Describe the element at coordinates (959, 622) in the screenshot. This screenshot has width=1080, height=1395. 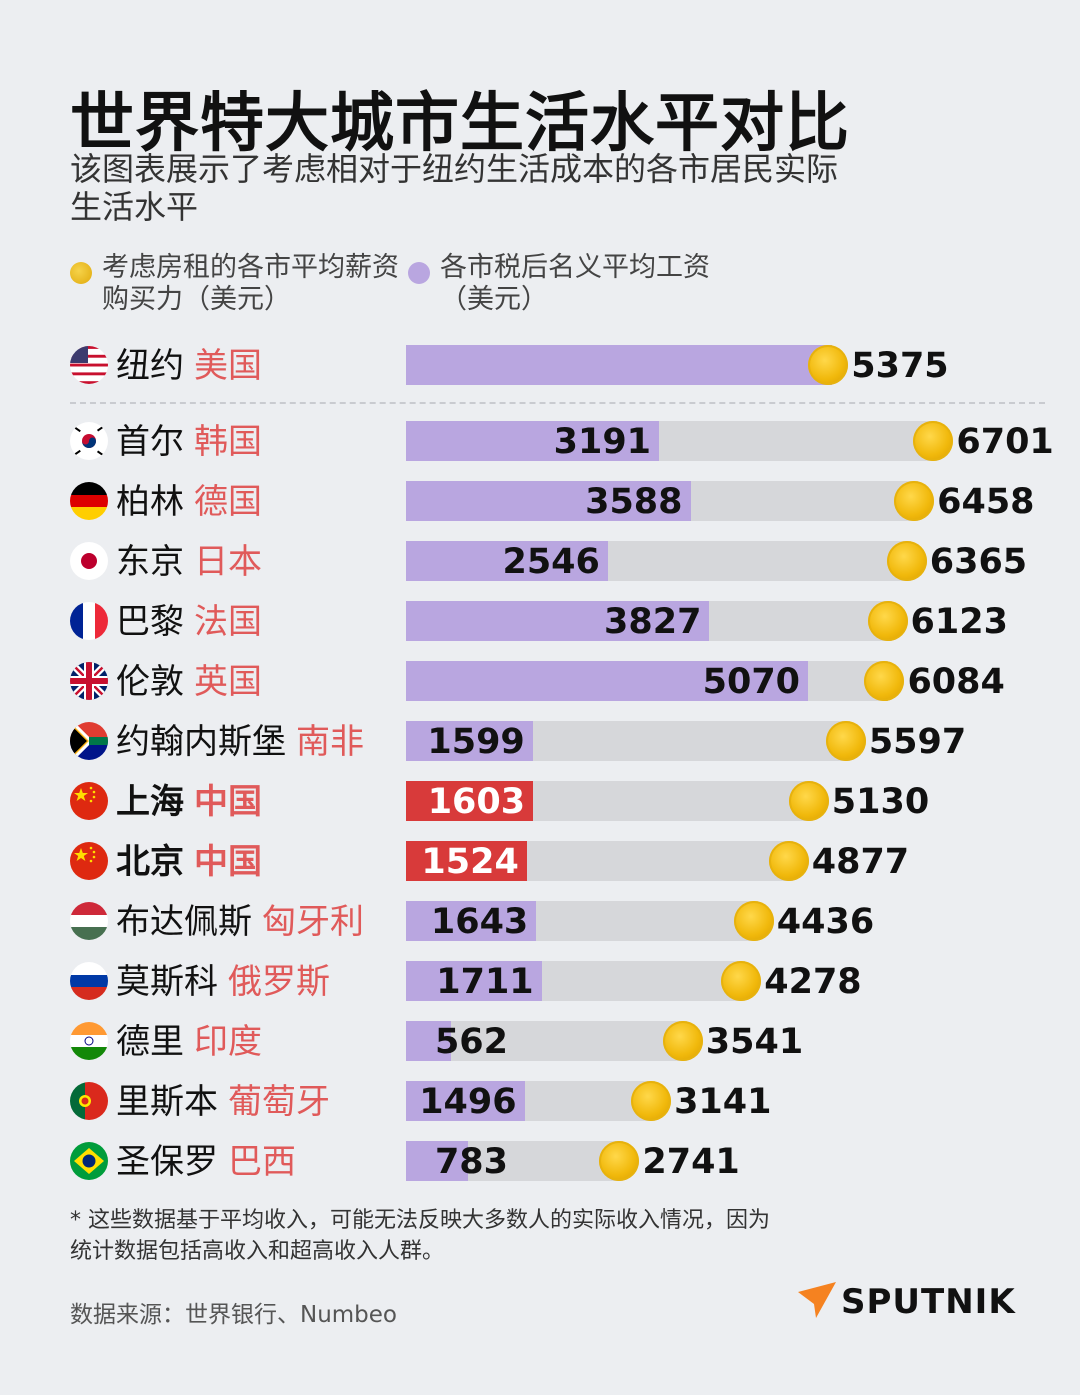
I see `purchasing-power-value-label: 6123` at that location.